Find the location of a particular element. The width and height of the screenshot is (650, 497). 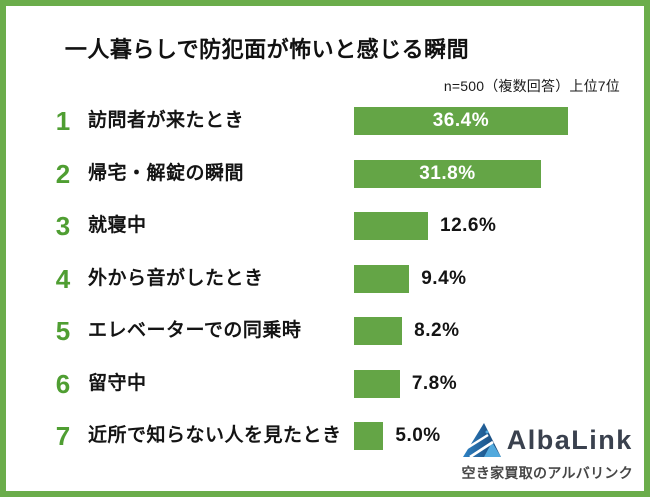

rank-number: 1 is located at coordinates (63, 121).